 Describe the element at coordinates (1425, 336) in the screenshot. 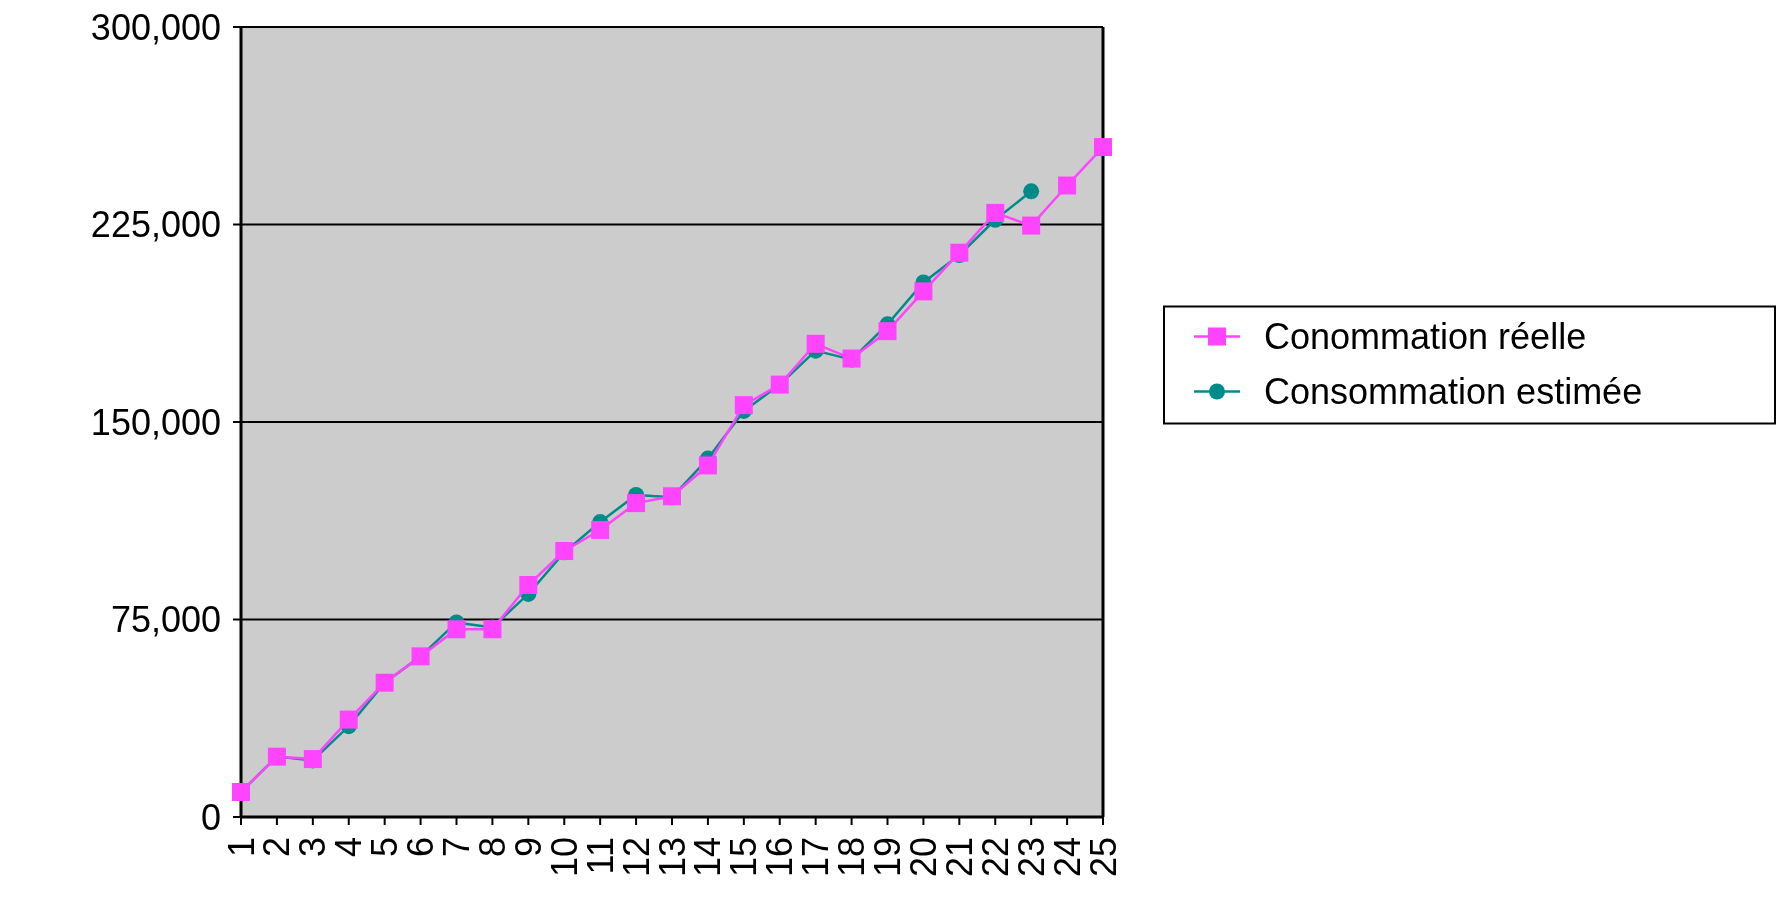

I see `legend-label: Conommation réelle` at that location.